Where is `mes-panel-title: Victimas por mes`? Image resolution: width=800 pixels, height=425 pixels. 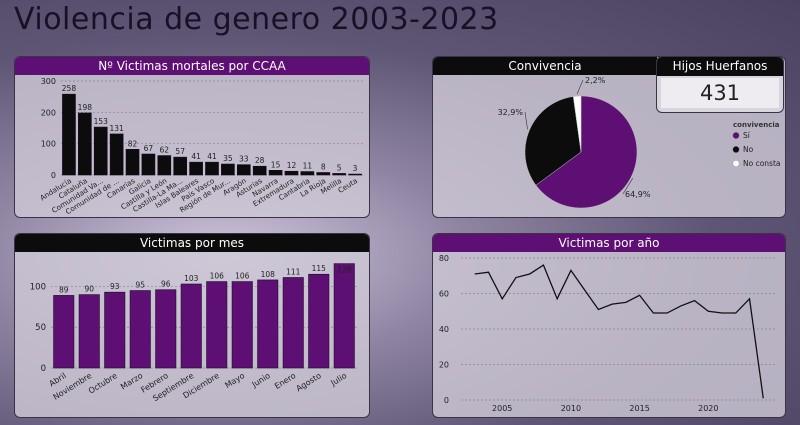
mes-panel-title: Victimas por mes is located at coordinates (192, 243).